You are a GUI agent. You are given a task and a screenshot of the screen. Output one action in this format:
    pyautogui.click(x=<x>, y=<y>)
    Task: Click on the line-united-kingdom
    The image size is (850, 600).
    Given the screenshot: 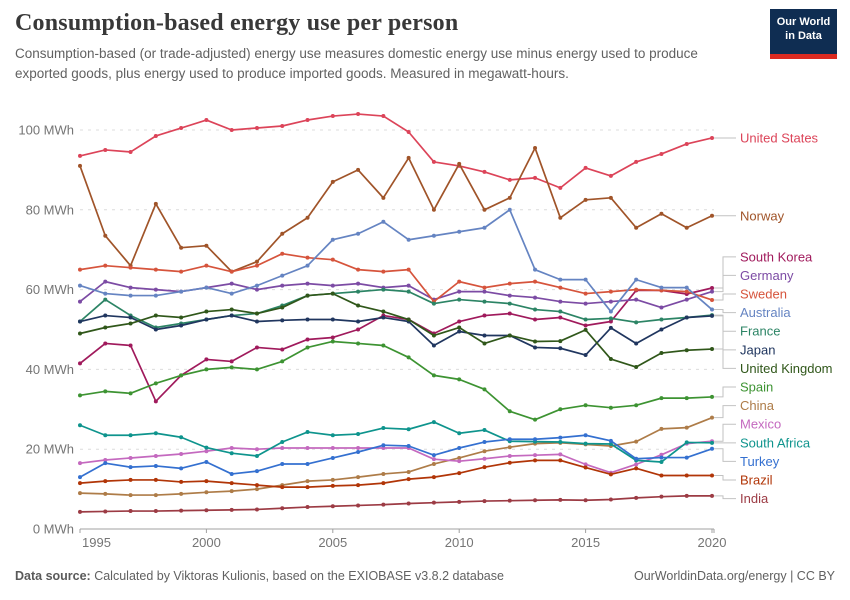 What is the action you would take?
    pyautogui.click(x=396, y=330)
    